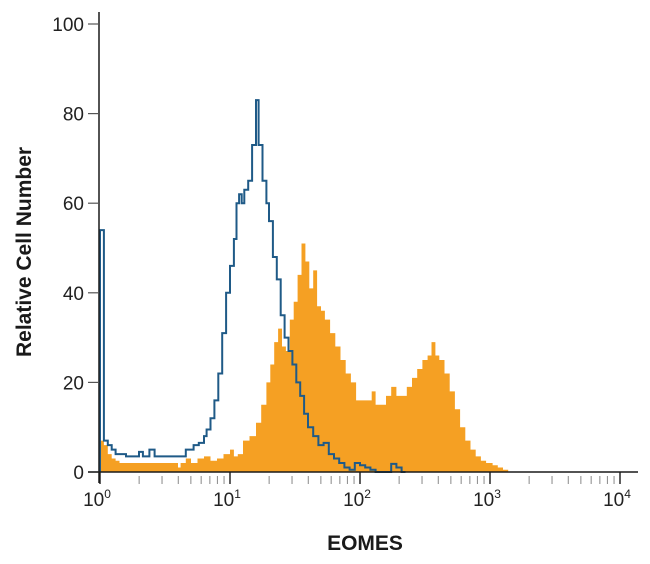 The width and height of the screenshot is (650, 564). What do you see at coordinates (365, 543) in the screenshot?
I see `x-axis-title: EOMES` at bounding box center [365, 543].